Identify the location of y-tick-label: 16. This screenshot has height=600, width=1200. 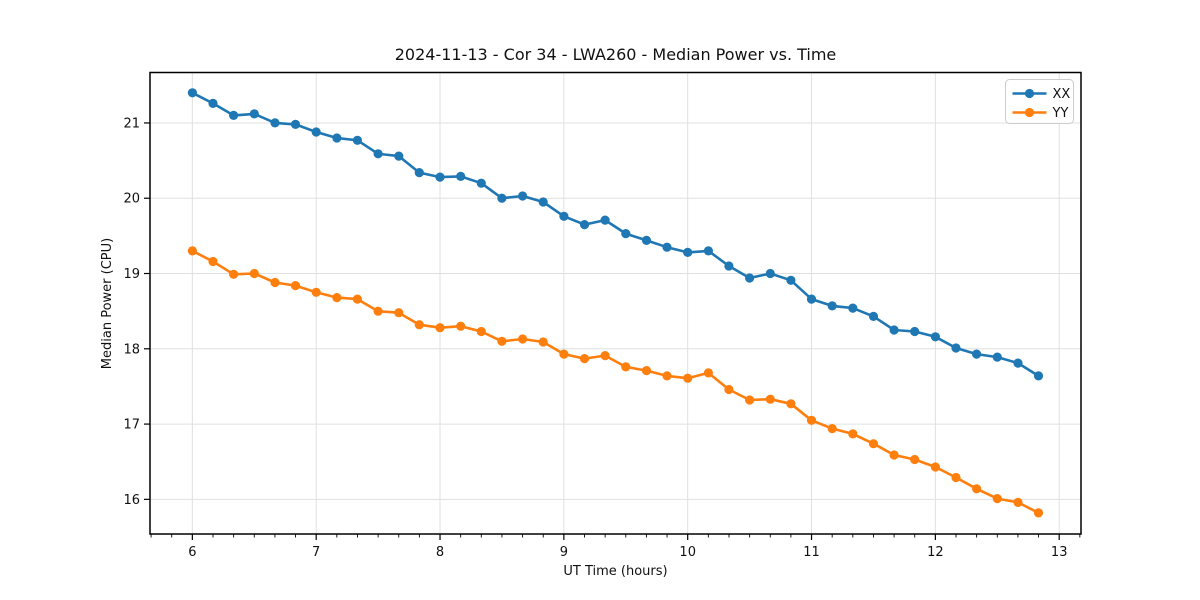
(131, 500).